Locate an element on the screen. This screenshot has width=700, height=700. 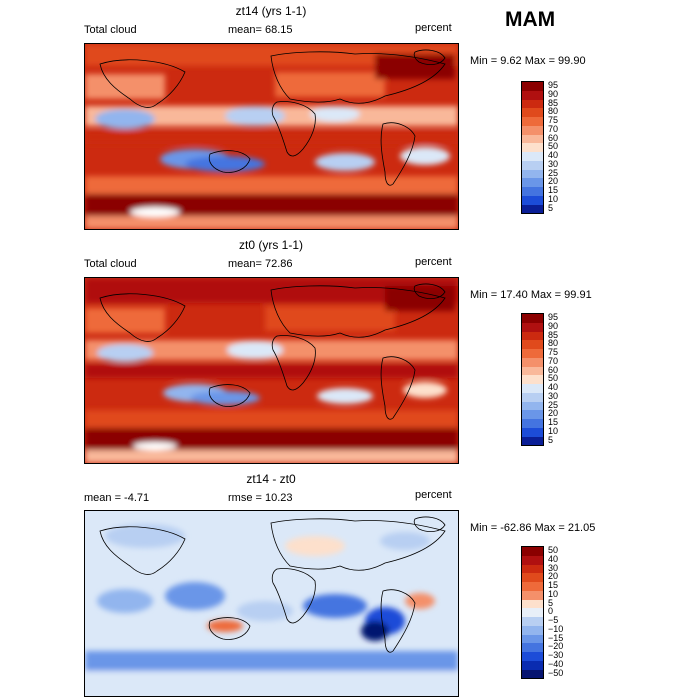
panel1-eurasia-cloud is located at coordinates (330, 84).